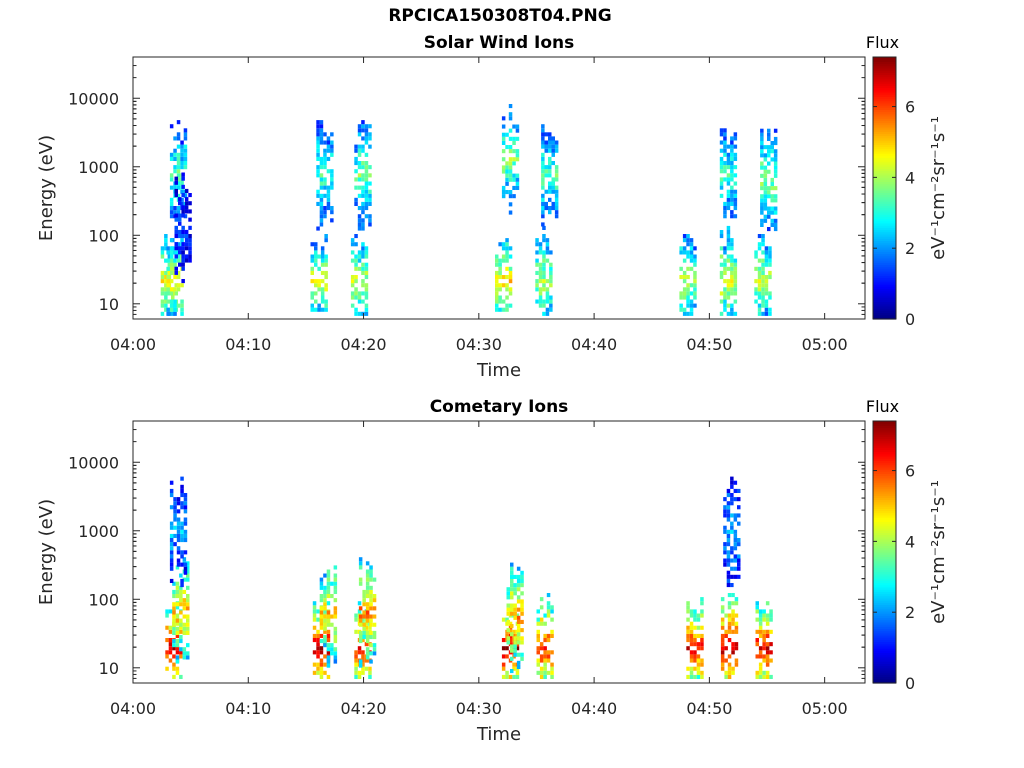 The width and height of the screenshot is (1024, 768). I want to click on y-tick-label: 10, so click(109, 304).